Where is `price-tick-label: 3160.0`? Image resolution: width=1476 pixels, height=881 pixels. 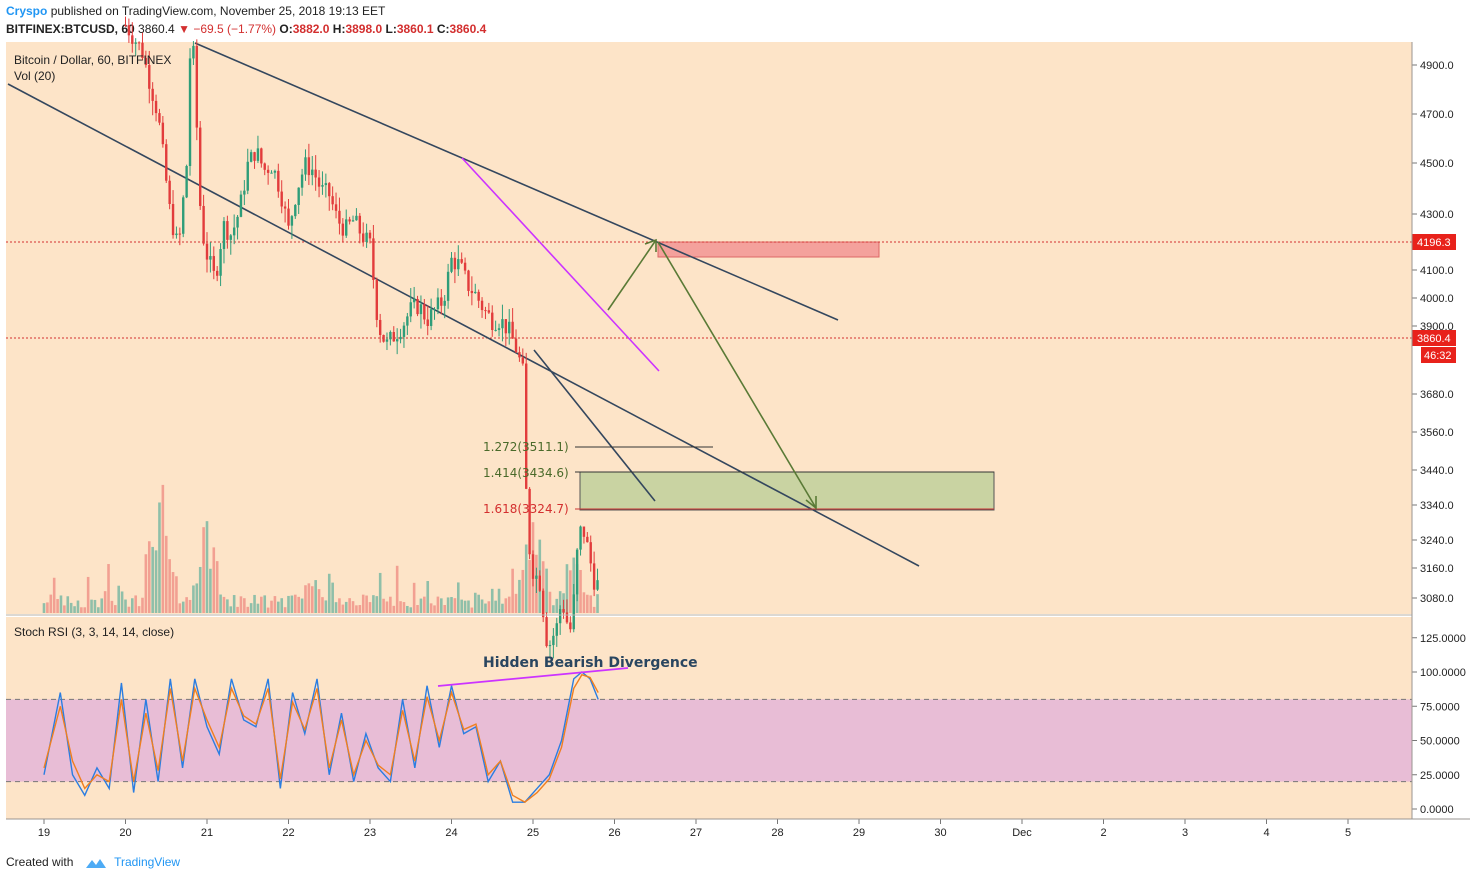
price-tick-label: 3160.0 is located at coordinates (1437, 569).